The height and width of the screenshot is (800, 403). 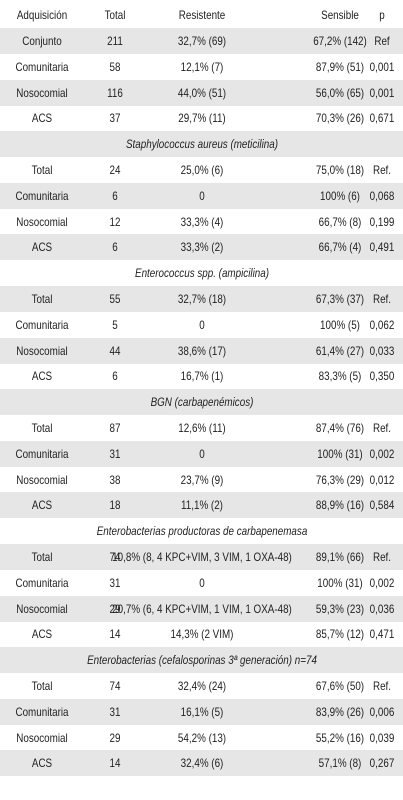 I want to click on table-cell: 0, so click(x=202, y=453).